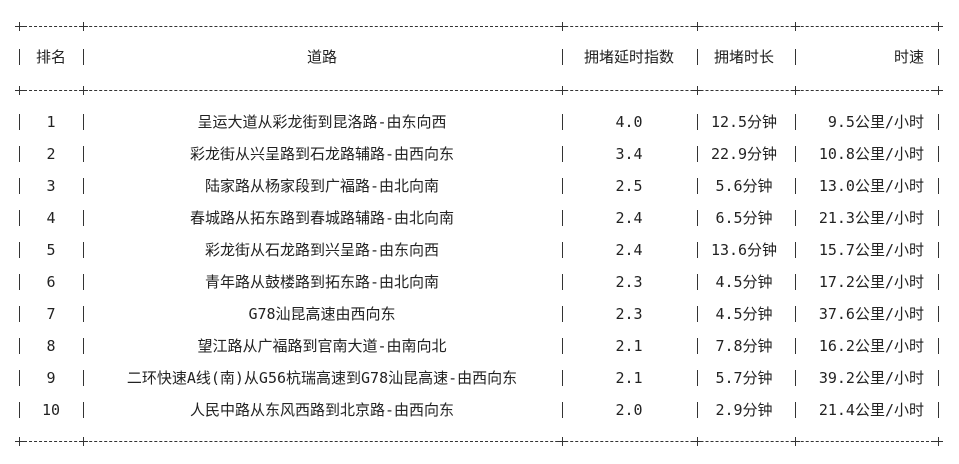 Image resolution: width=959 pixels, height=464 pixels. Describe the element at coordinates (322, 186) in the screenshot. I see `cell-road: 陆家路从杨家段到广福路-由北向南` at that location.